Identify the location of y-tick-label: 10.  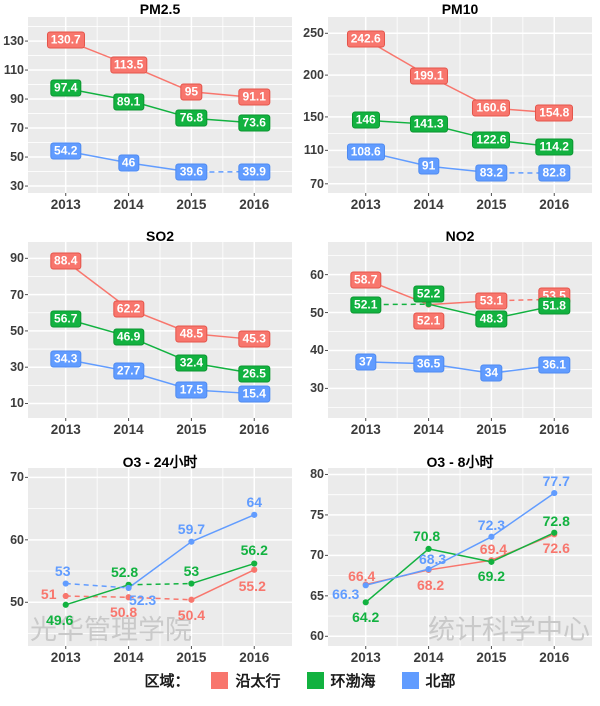
(17, 403).